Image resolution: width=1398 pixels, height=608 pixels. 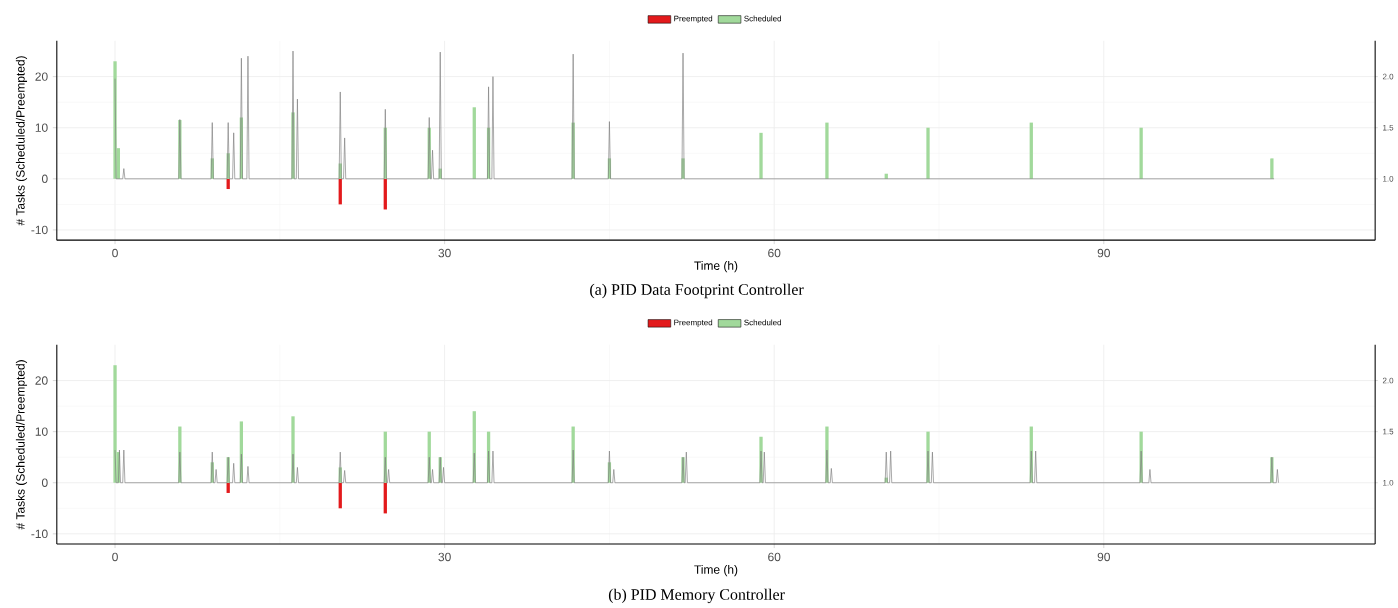 I want to click on text: (a) PID Data Footprint Controller, so click(x=697, y=291).